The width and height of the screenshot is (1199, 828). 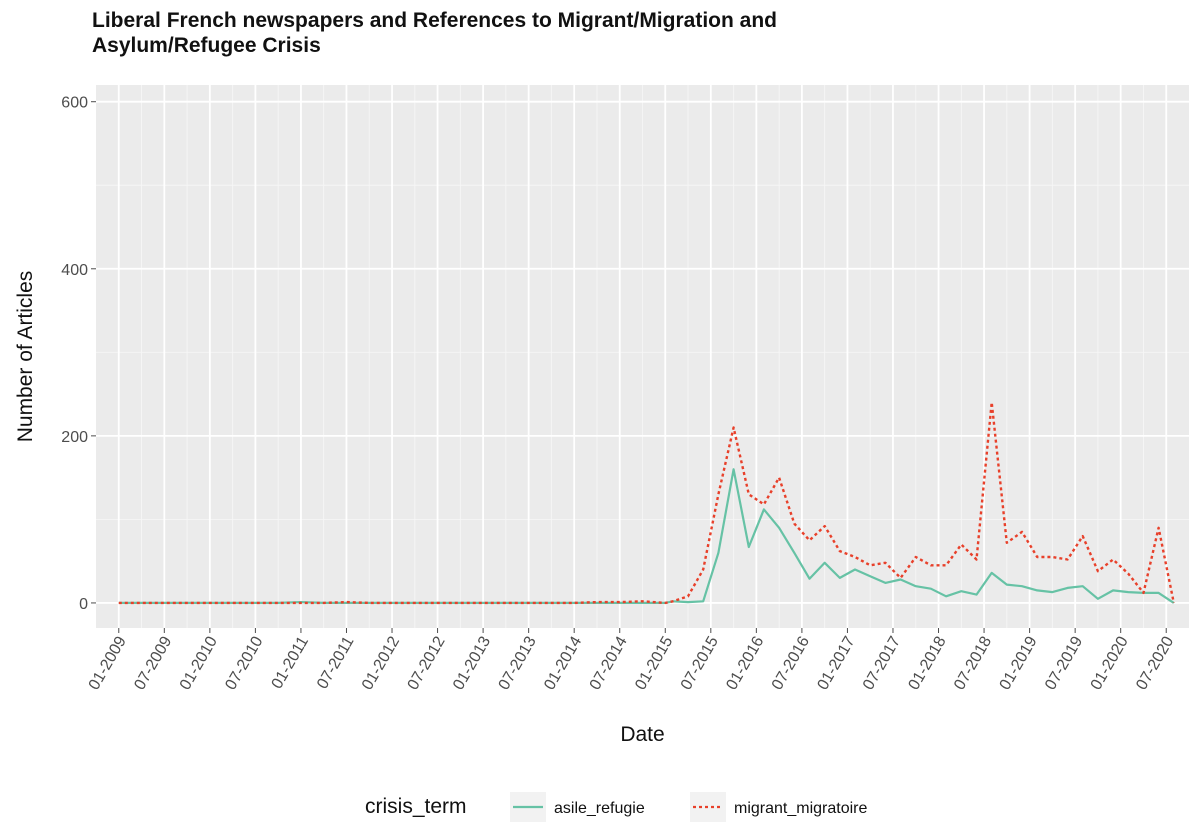 What do you see at coordinates (642, 734) in the screenshot?
I see `x-axis-title: Date` at bounding box center [642, 734].